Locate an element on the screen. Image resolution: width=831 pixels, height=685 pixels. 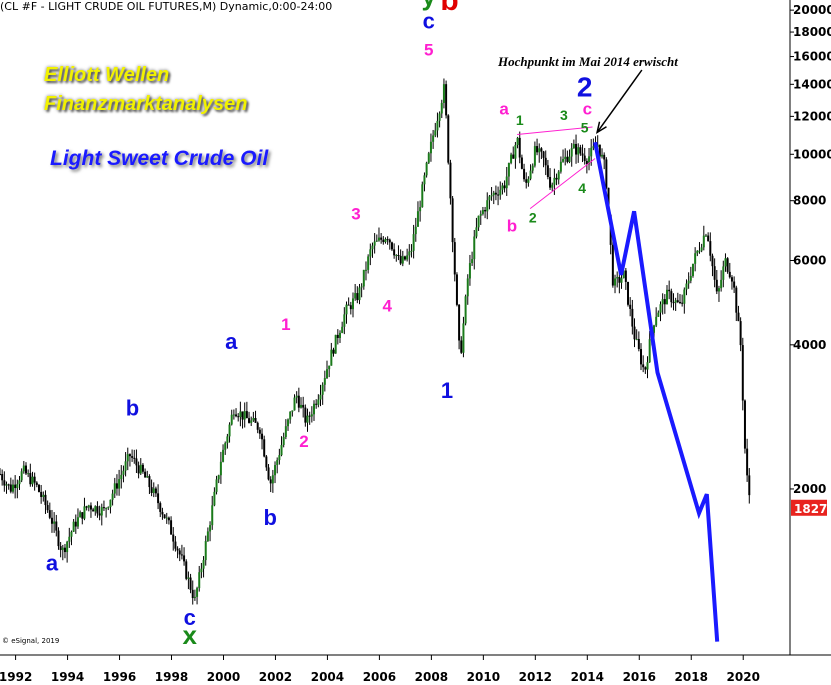
y-tick-label: 4000 is located at coordinates (809, 345).